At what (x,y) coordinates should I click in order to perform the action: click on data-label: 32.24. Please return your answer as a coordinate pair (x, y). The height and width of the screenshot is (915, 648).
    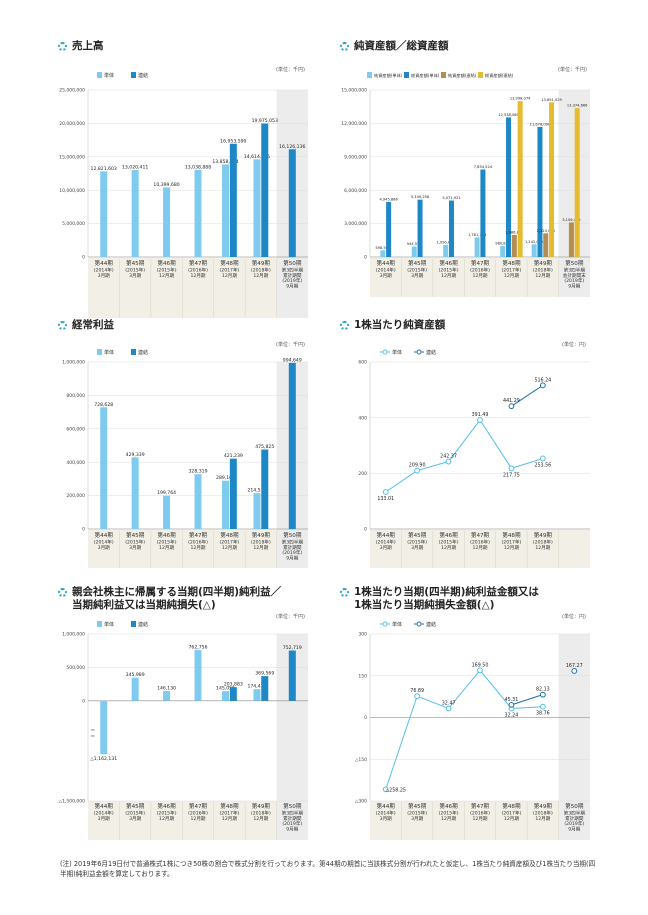
    Looking at the image, I should click on (512, 716).